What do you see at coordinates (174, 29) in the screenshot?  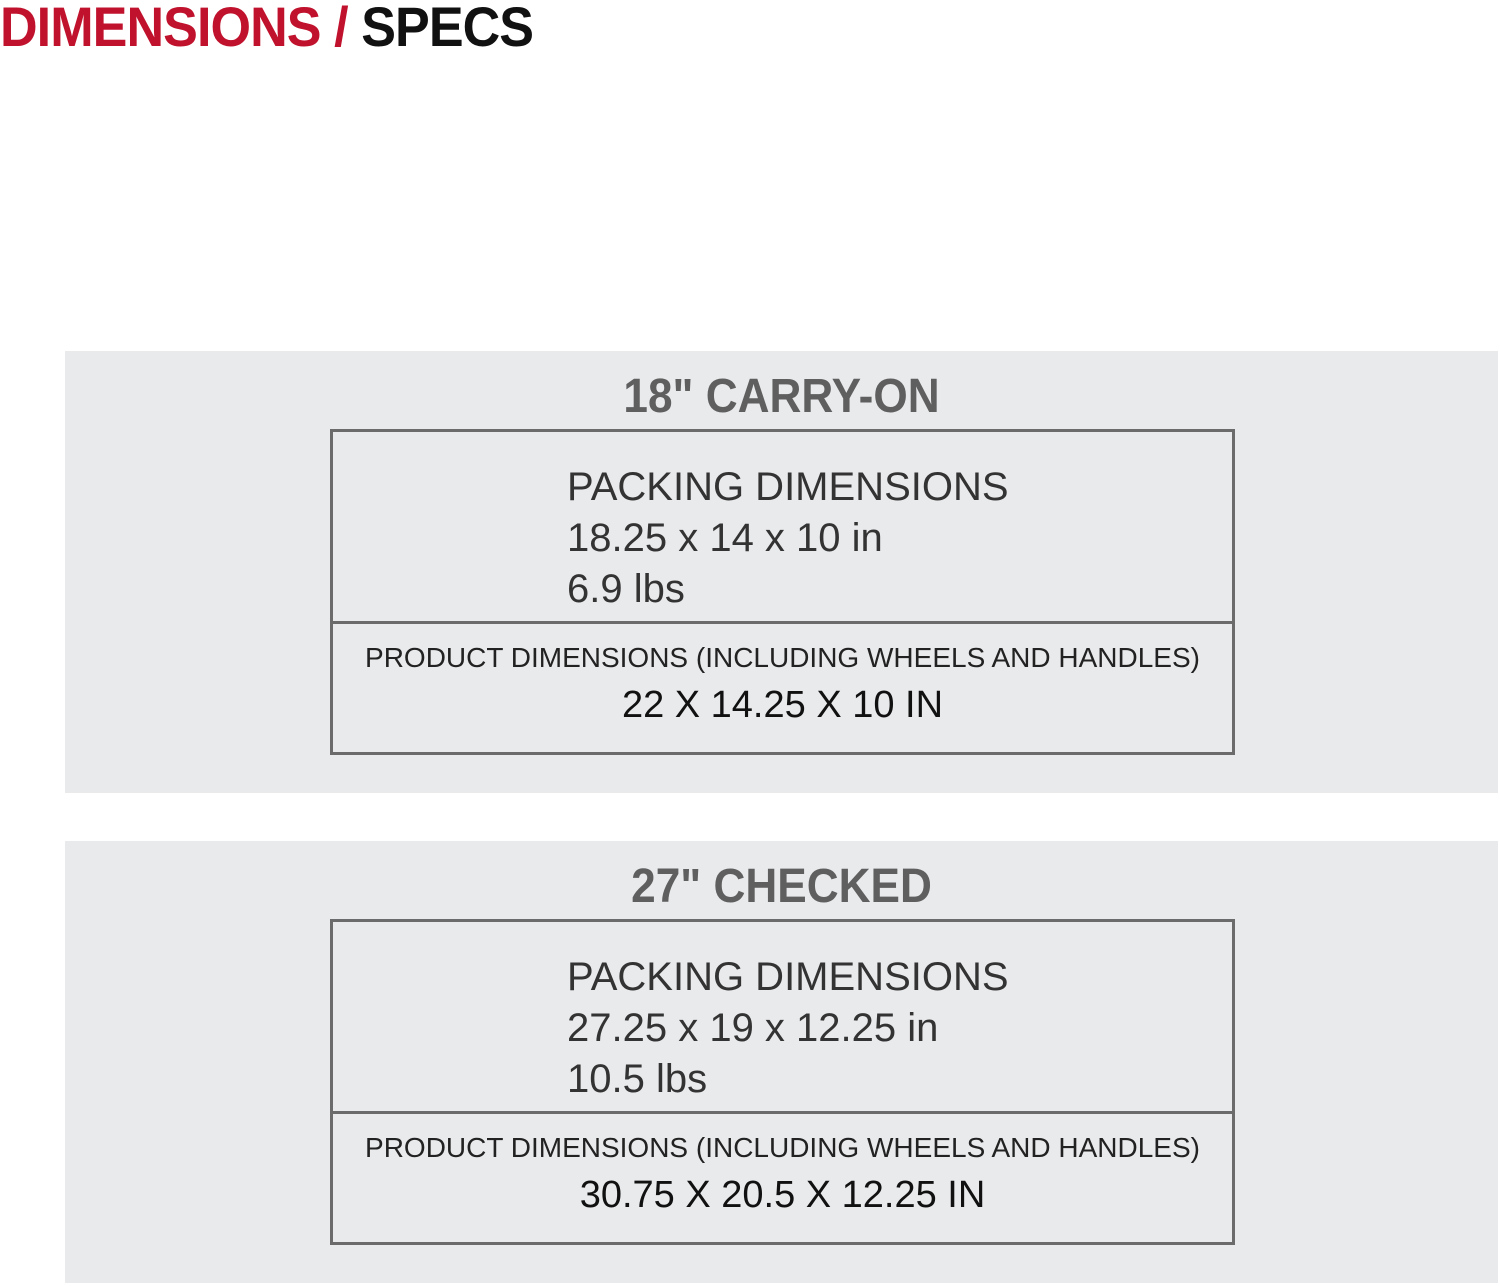 I see `title-dimensions: DIMENSIONS /` at bounding box center [174, 29].